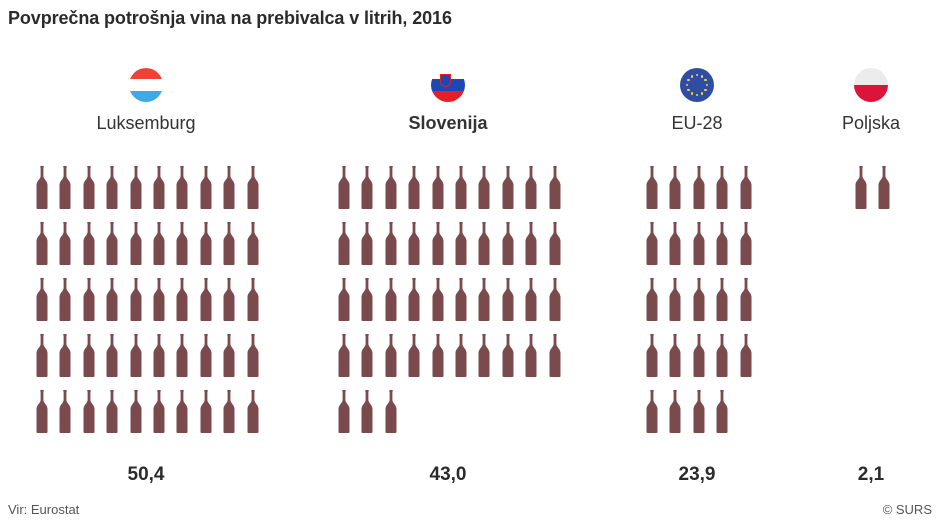 Image resolution: width=940 pixels, height=526 pixels. I want to click on country-label: Slovenija, so click(448, 123).